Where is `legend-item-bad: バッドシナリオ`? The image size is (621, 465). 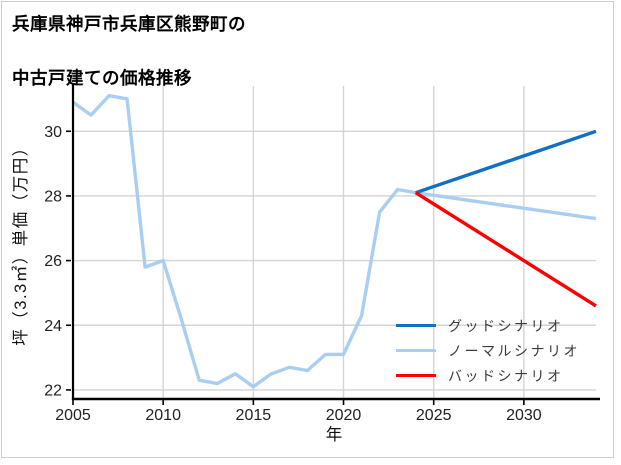
legend-item-bad: バッドシナリオ is located at coordinates (488, 375).